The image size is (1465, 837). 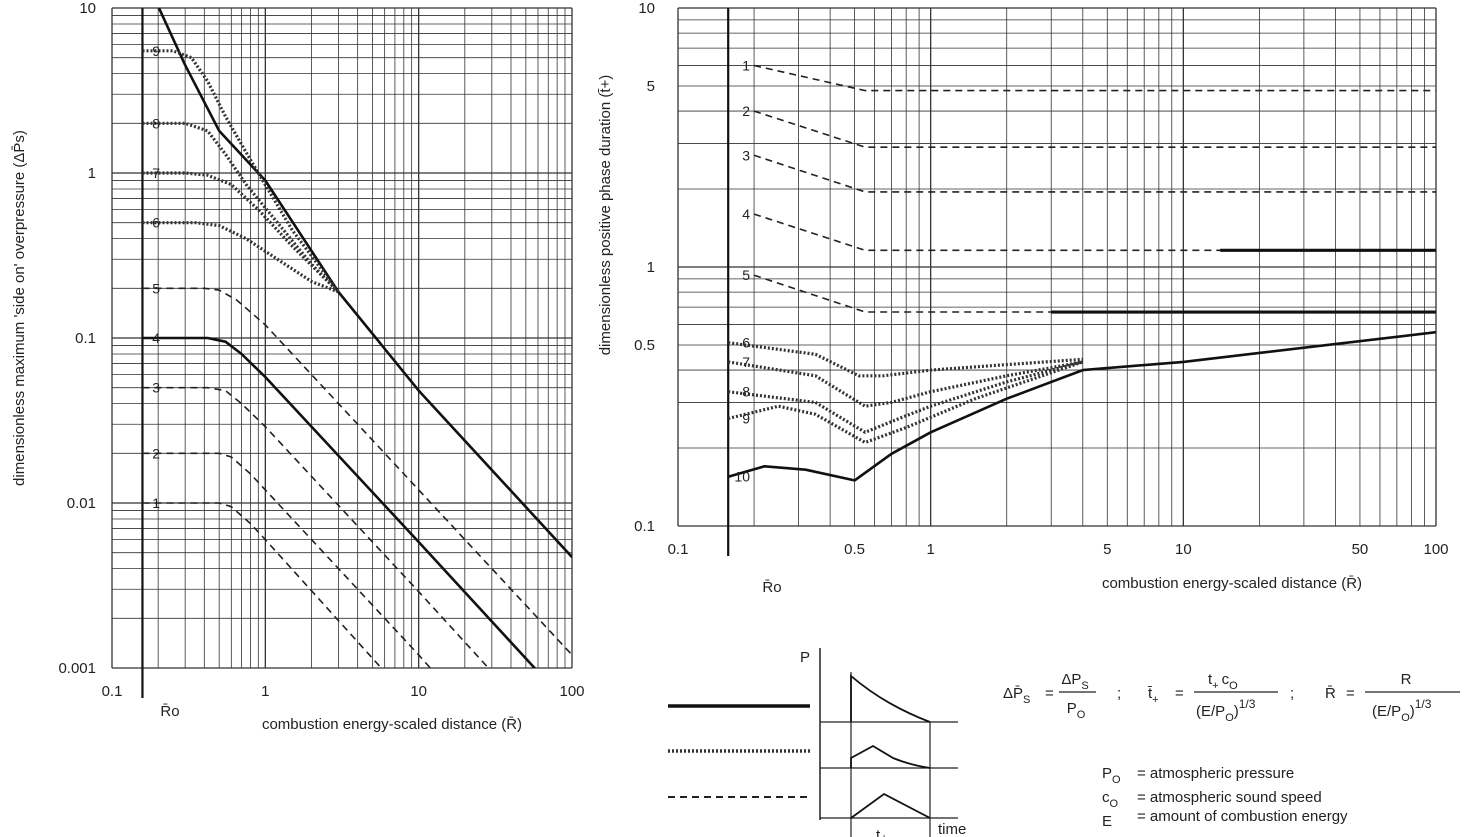 I want to click on eq-t-lhs: t̄+, so click(x=1153, y=695).